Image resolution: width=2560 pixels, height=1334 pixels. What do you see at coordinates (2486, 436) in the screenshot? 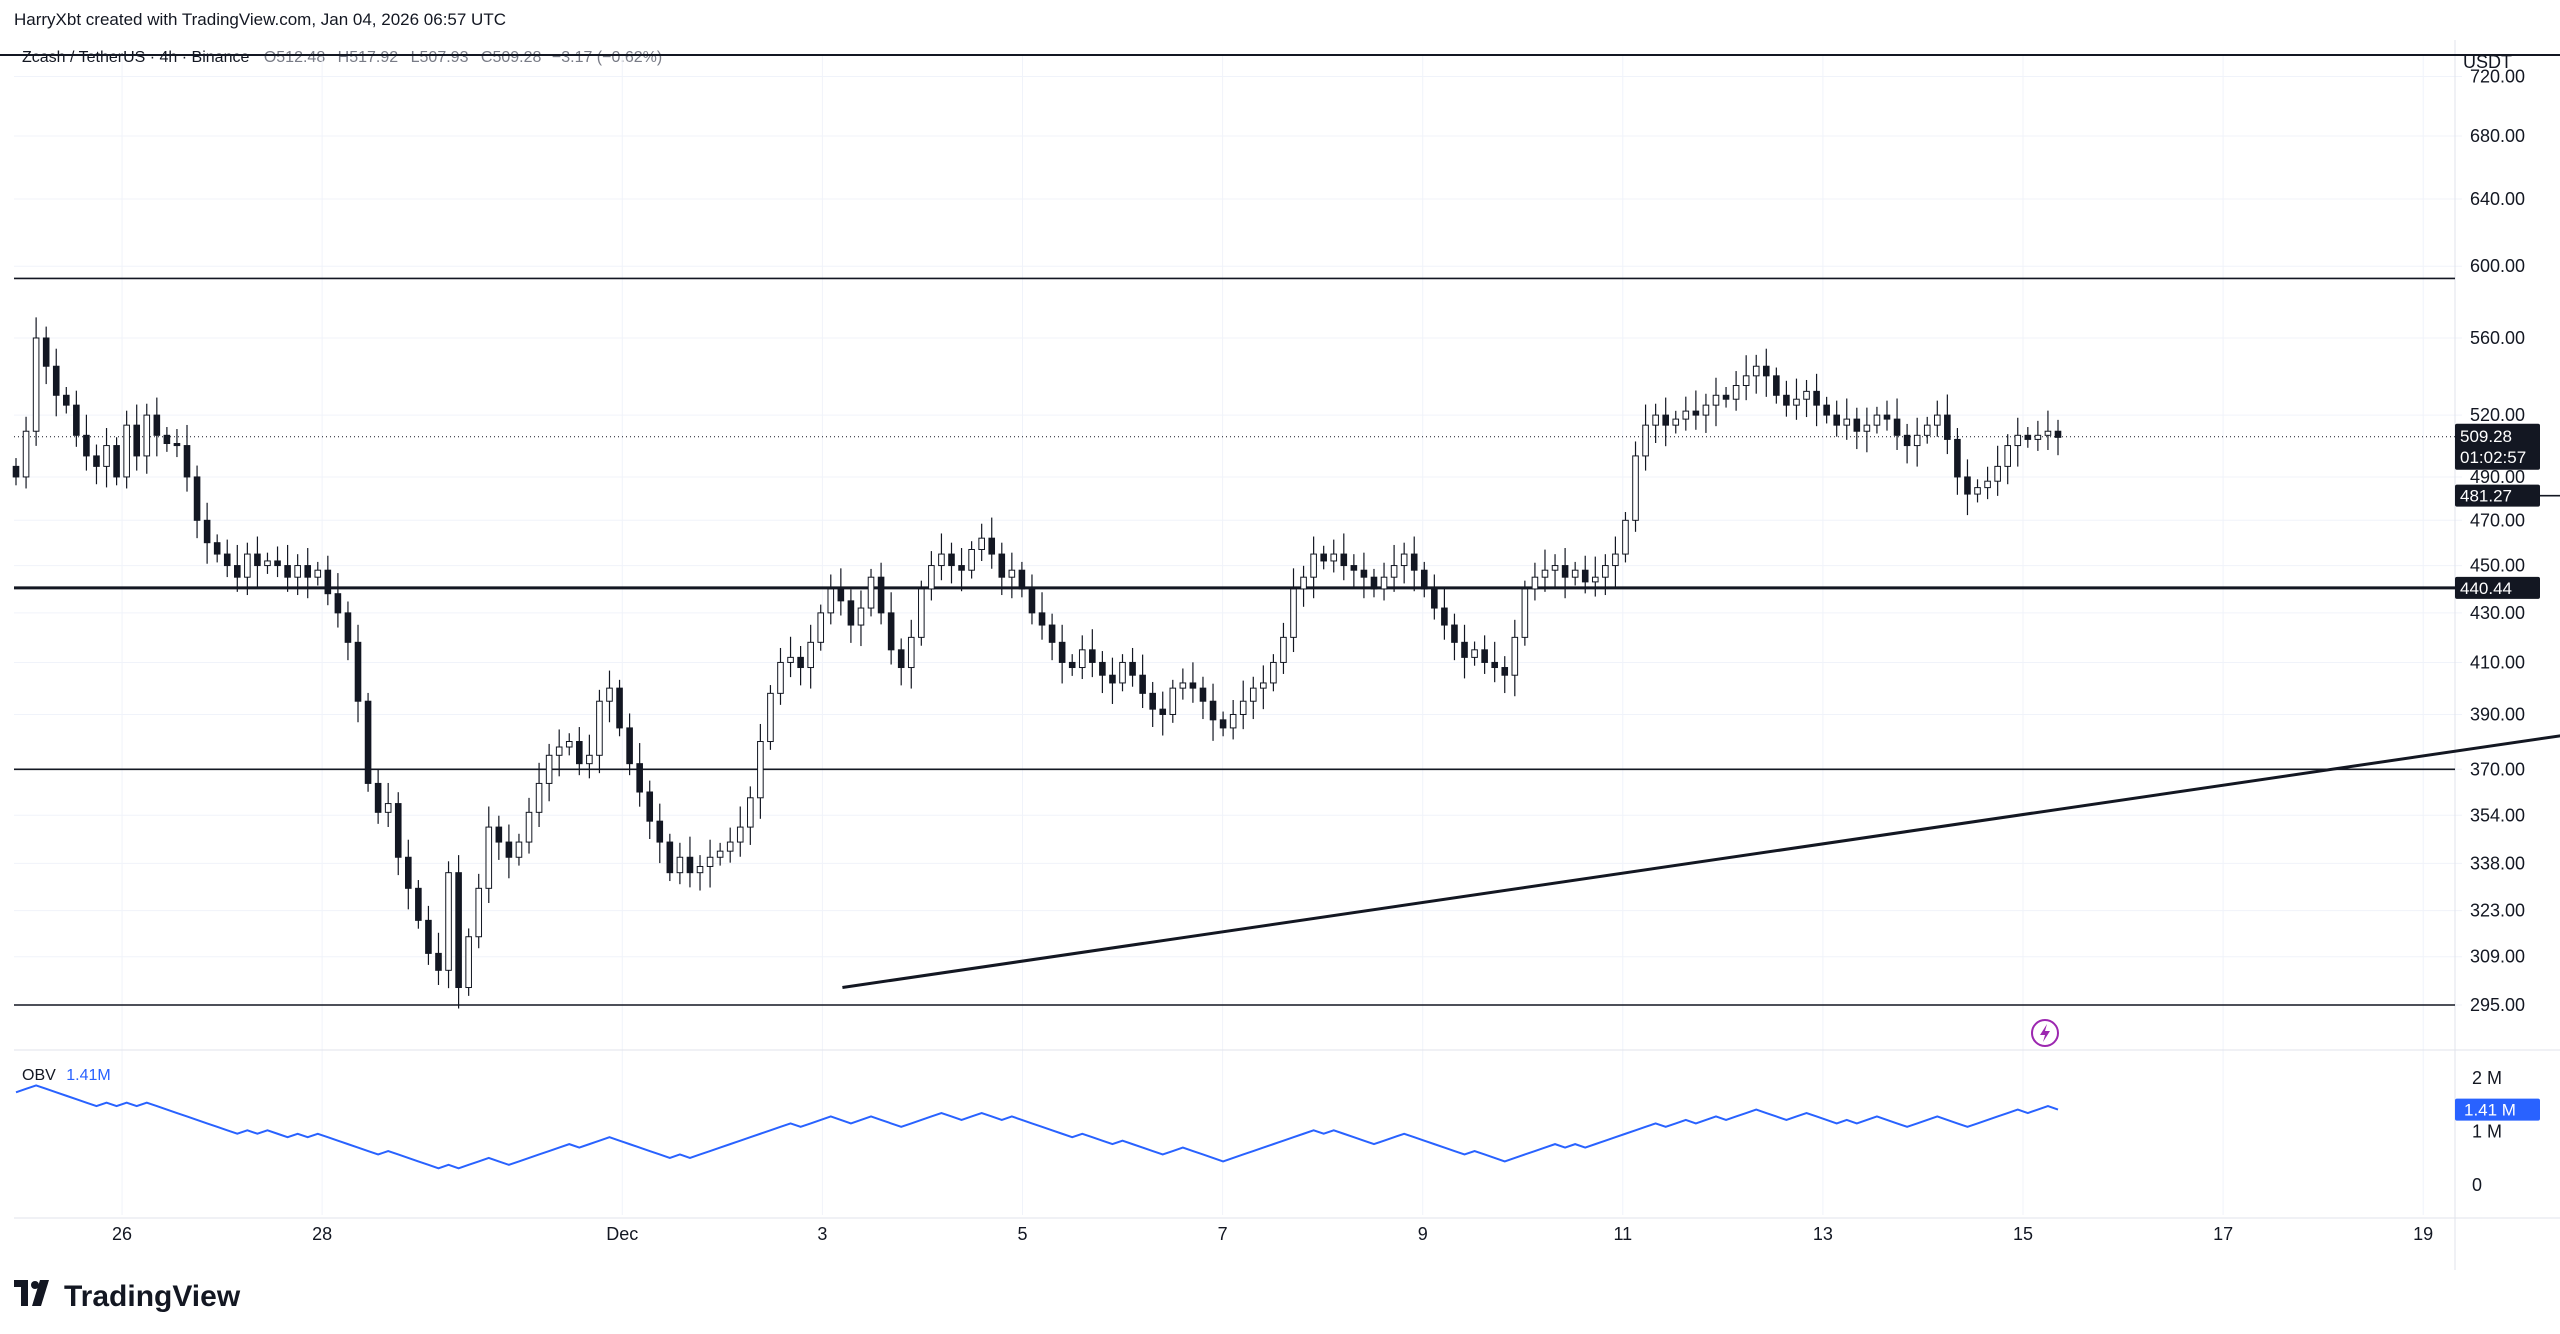
I see `last-price-tag: 509.28` at bounding box center [2486, 436].